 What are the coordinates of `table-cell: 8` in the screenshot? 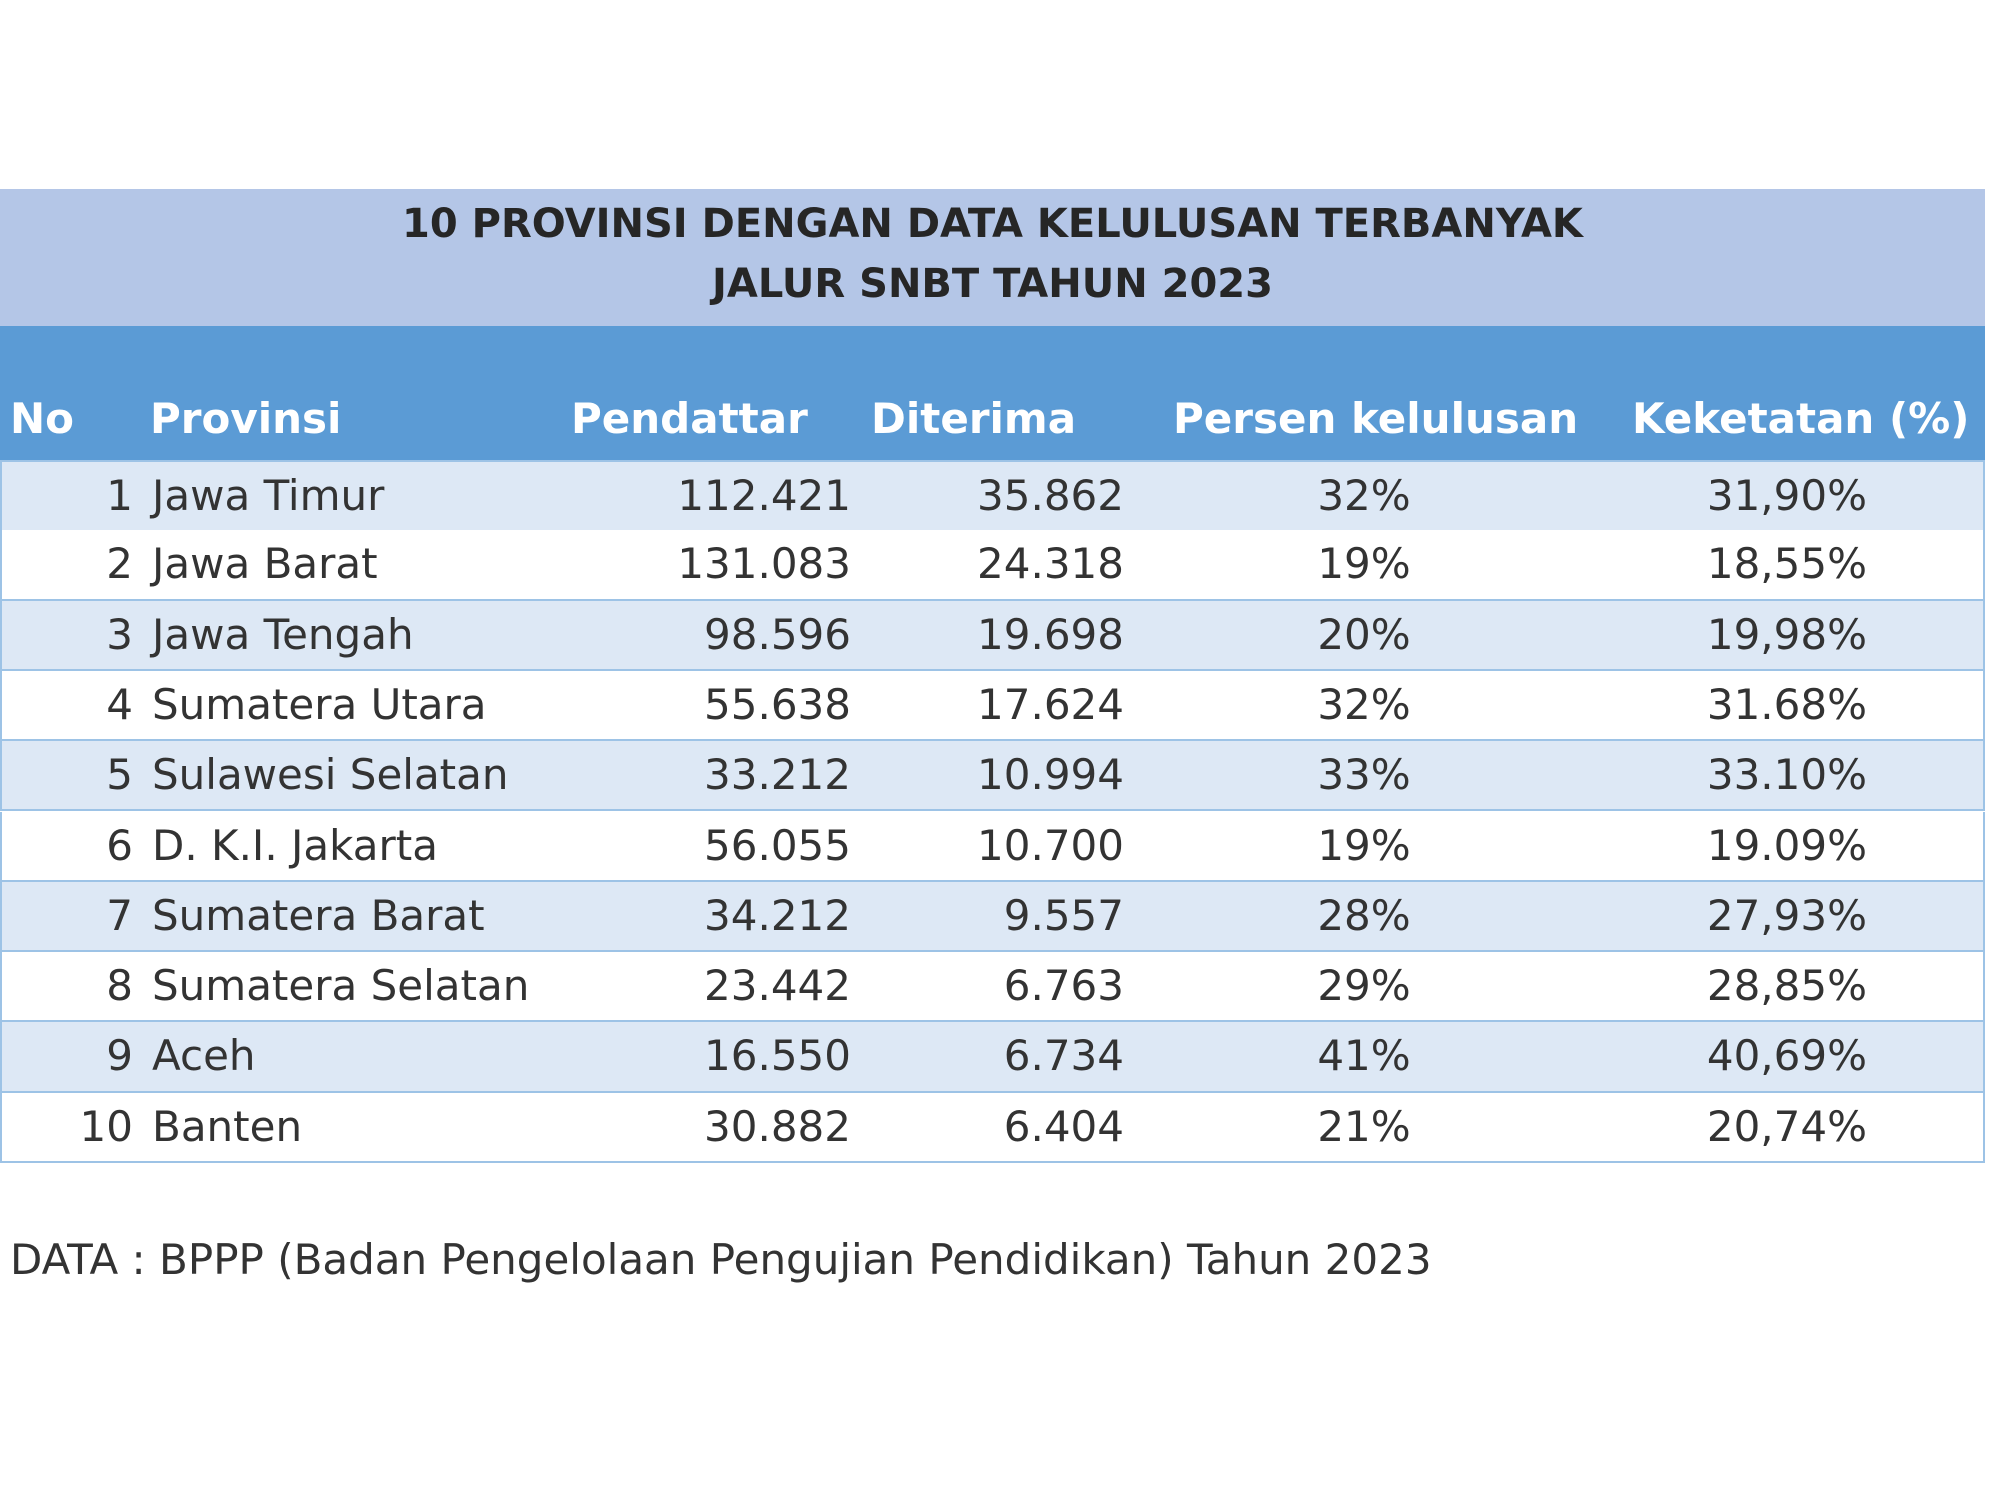 It's located at (119, 986).